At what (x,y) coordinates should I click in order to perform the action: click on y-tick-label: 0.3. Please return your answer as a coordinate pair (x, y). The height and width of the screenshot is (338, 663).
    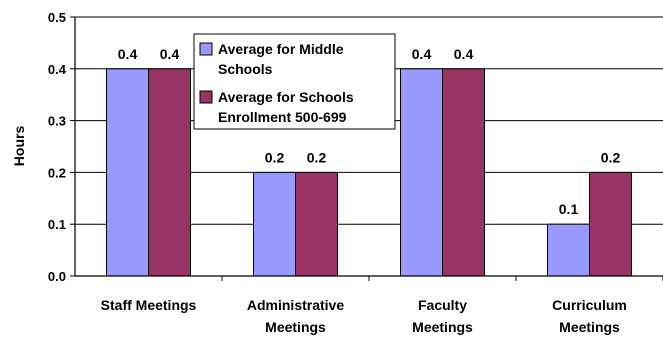
    Looking at the image, I should click on (57, 121).